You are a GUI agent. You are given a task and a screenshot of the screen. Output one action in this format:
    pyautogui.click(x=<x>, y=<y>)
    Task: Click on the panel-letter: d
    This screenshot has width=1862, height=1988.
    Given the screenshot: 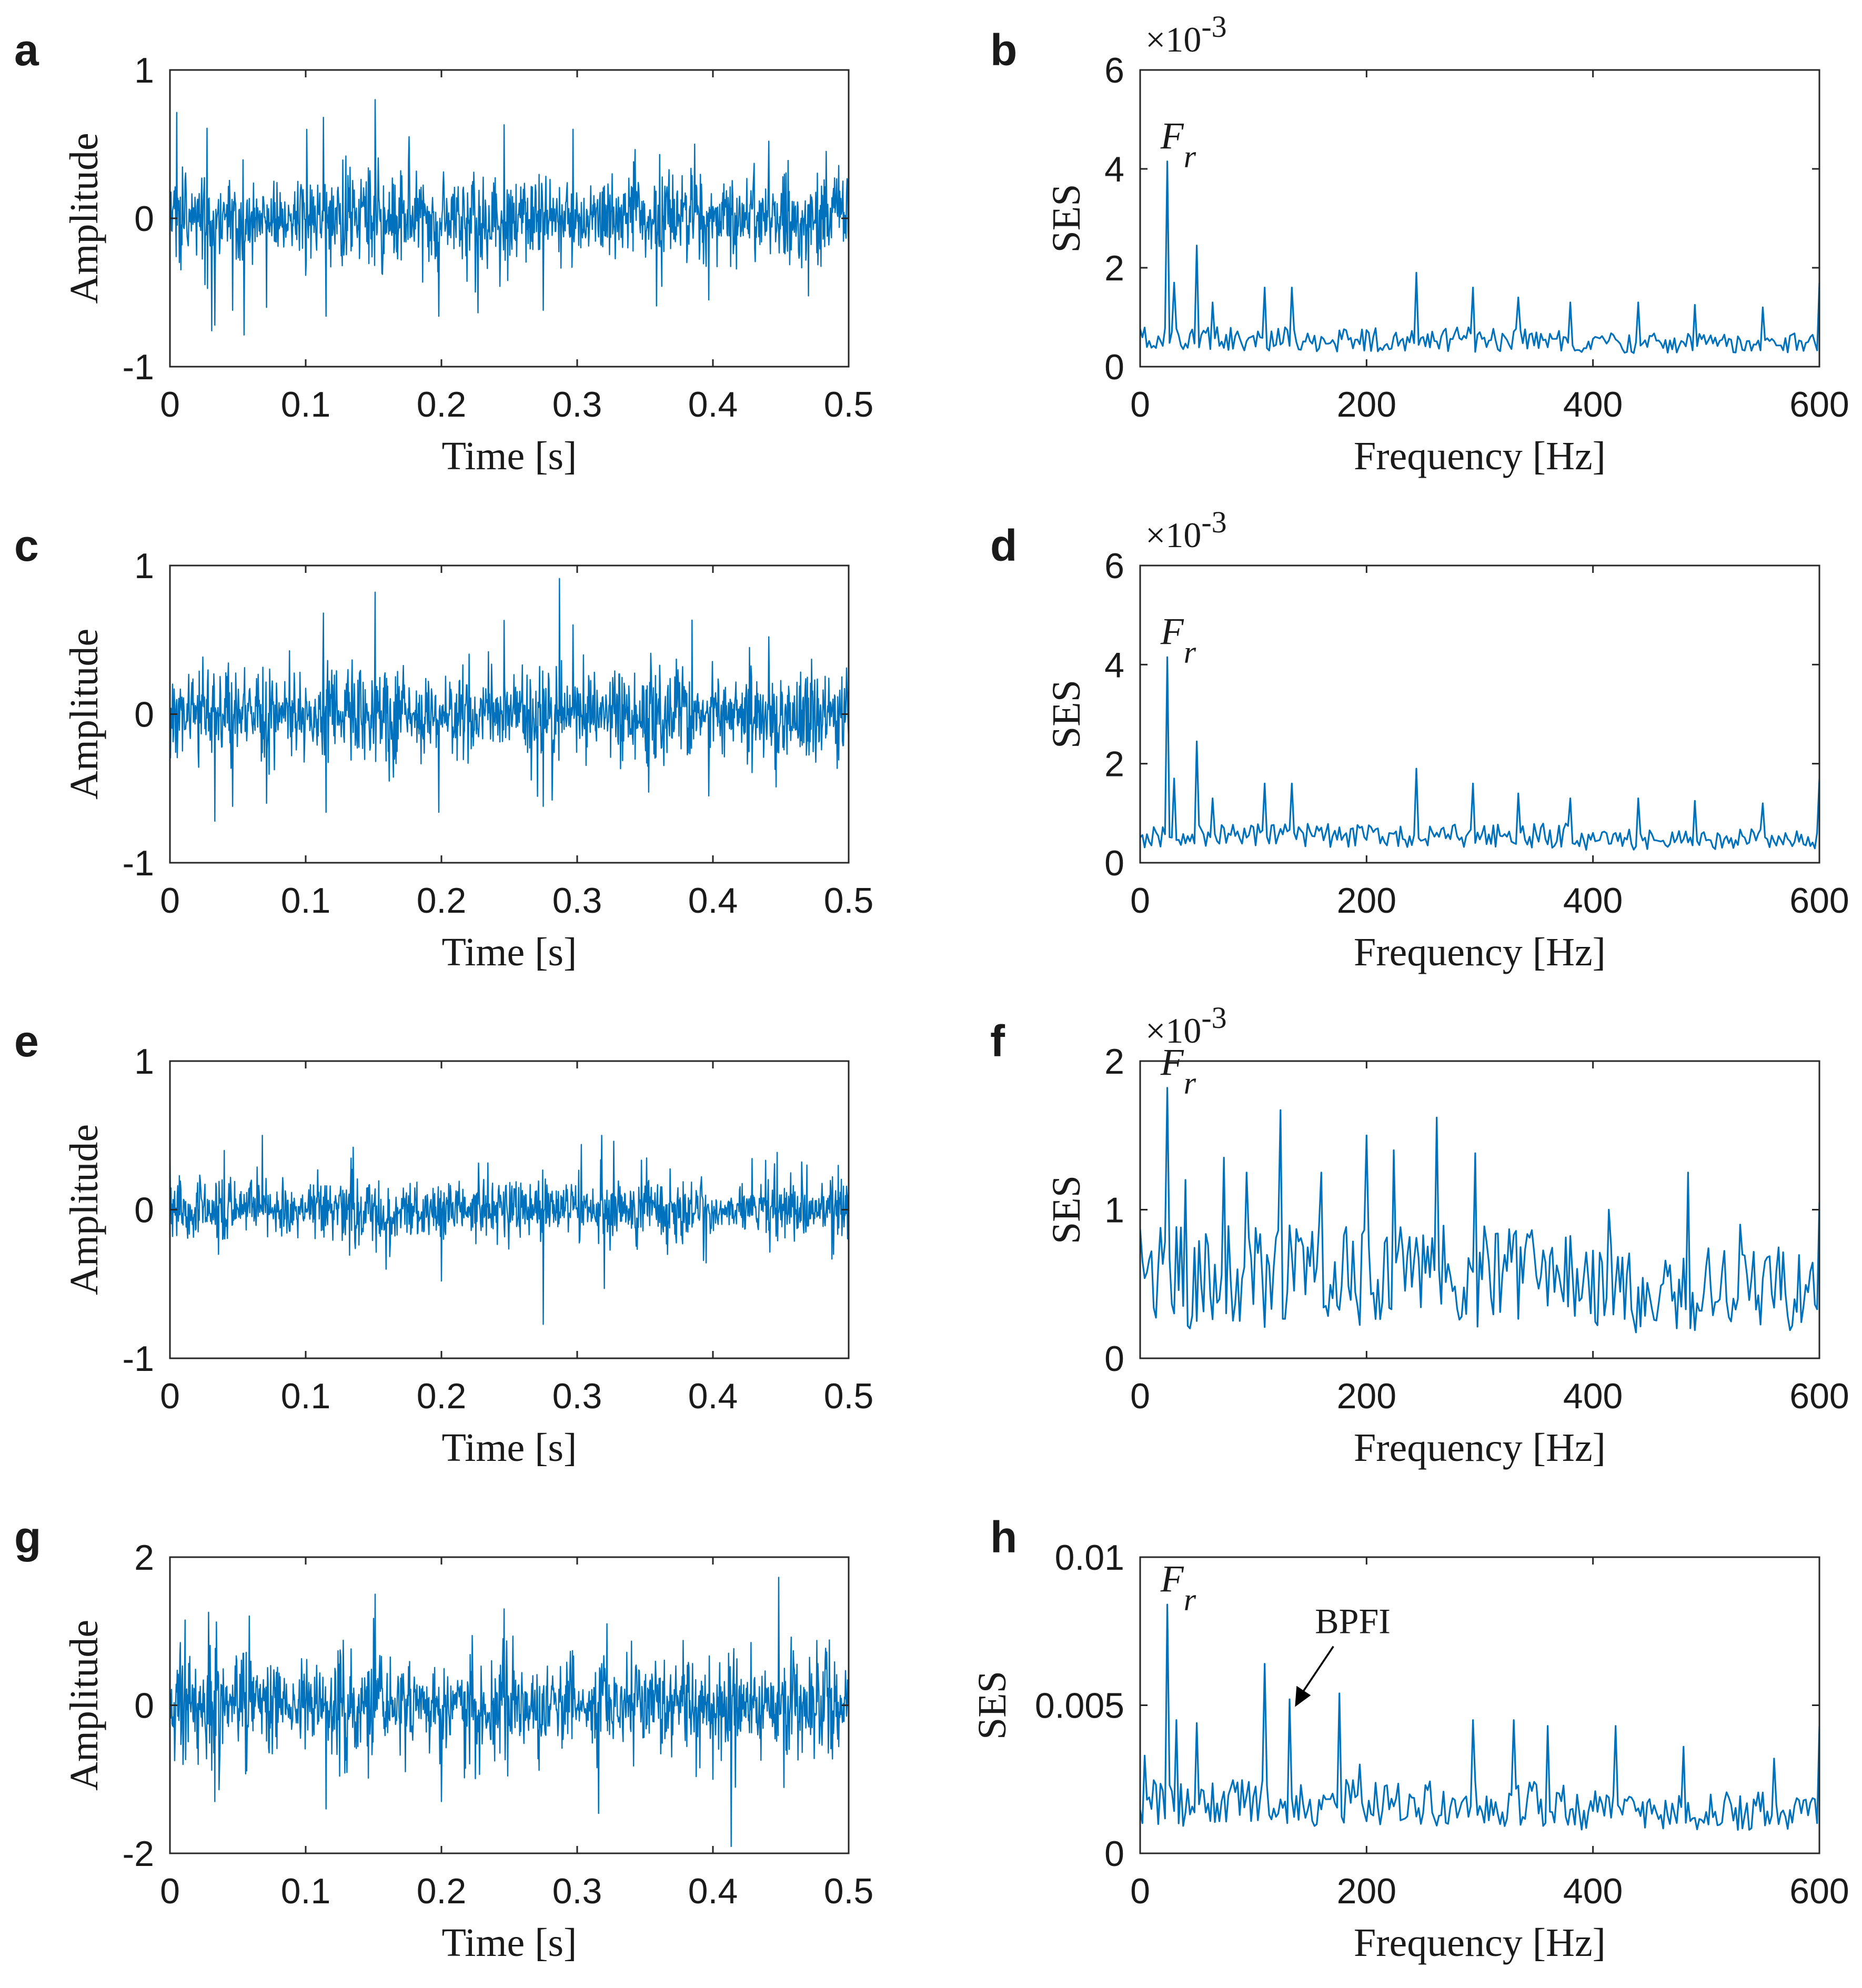 What is the action you would take?
    pyautogui.click(x=1004, y=546)
    